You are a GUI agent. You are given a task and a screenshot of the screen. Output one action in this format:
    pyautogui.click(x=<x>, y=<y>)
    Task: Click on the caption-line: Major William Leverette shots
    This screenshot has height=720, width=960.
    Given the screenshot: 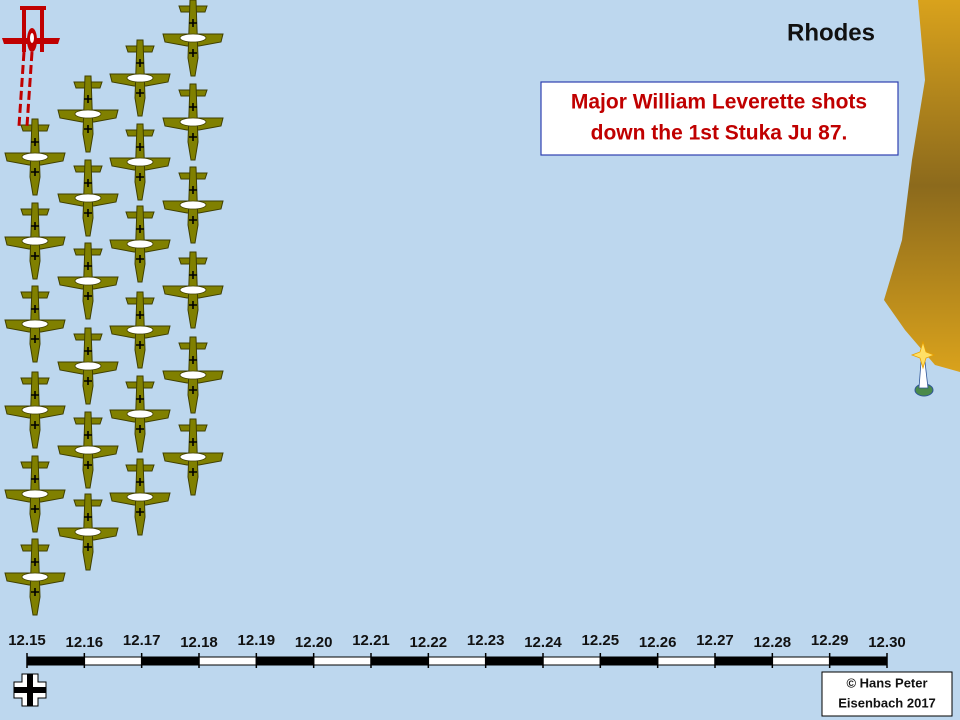 What is the action you would take?
    pyautogui.click(x=719, y=102)
    